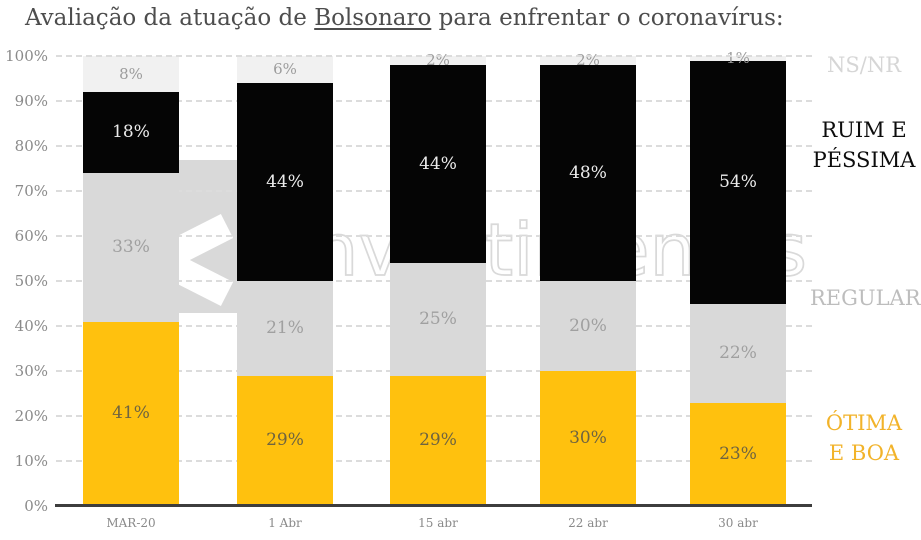  What do you see at coordinates (373, 18) in the screenshot?
I see `chart-title-underlined-word: Bolsonaro` at bounding box center [373, 18].